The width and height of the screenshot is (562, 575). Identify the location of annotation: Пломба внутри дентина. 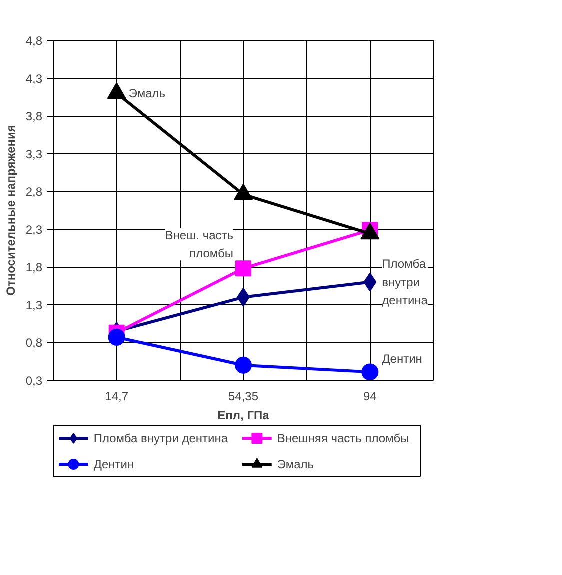
(405, 282).